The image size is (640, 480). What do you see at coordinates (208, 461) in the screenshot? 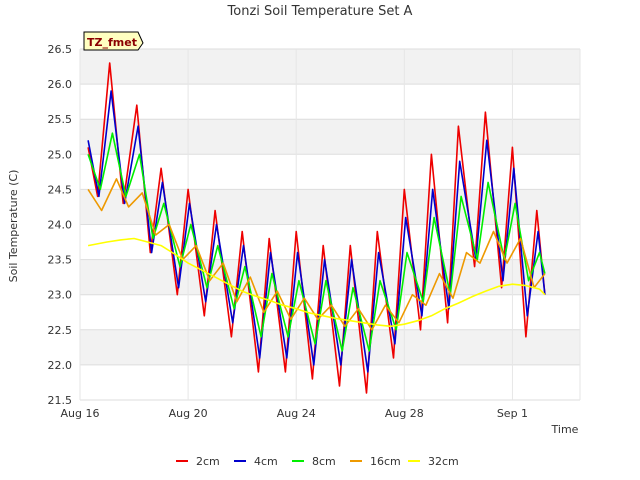
I see `legend-label: 2cm` at bounding box center [208, 461].